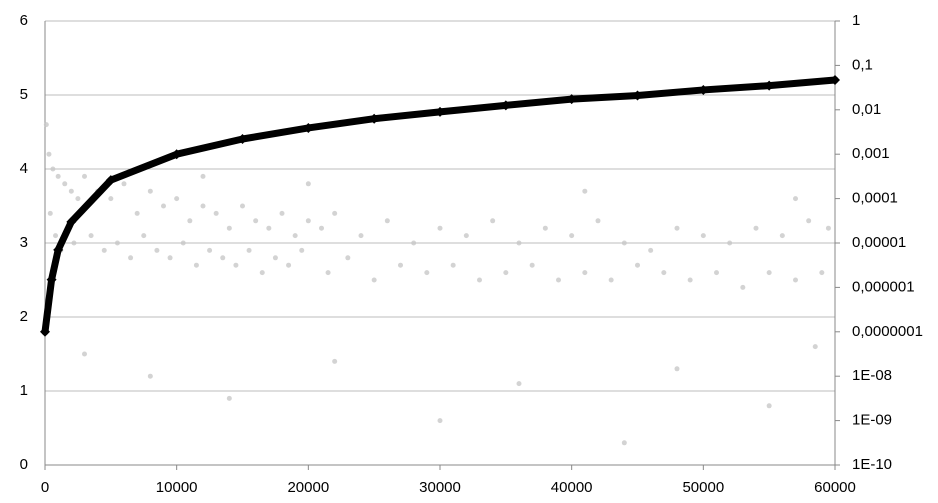 This screenshot has height=503, width=938. Describe the element at coordinates (856, 20) in the screenshot. I see `y2-tick-label: 1` at that location.